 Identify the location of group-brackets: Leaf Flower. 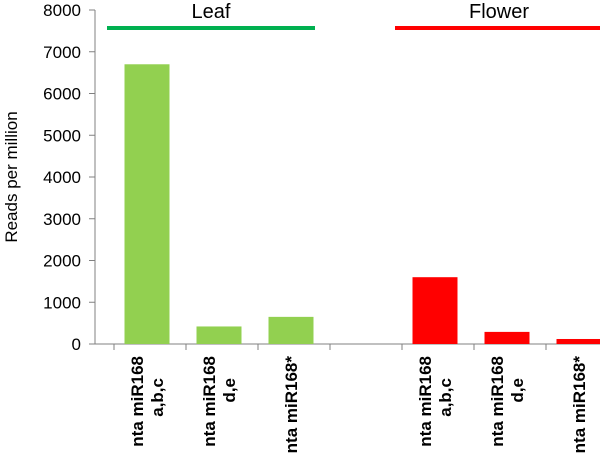
(353, 15).